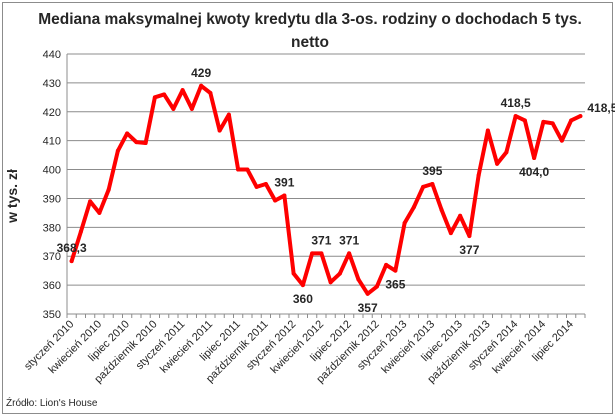 Image resolution: width=615 pixels, height=416 pixels. What do you see at coordinates (395, 285) in the screenshot?
I see `data-label: 365` at bounding box center [395, 285].